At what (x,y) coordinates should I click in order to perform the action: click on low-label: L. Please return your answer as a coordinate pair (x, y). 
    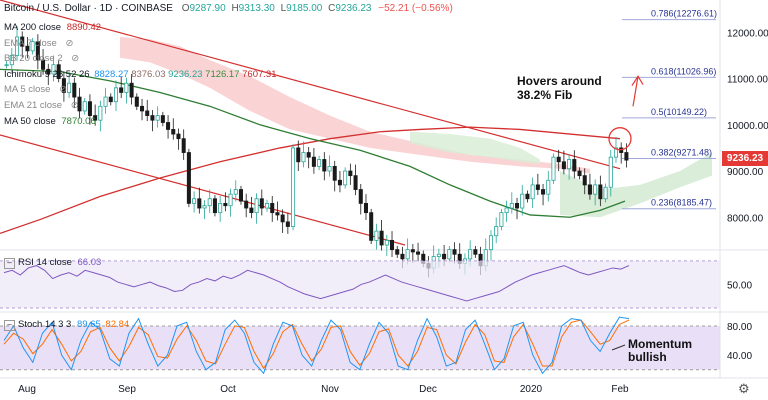
    Looking at the image, I should click on (283, 8).